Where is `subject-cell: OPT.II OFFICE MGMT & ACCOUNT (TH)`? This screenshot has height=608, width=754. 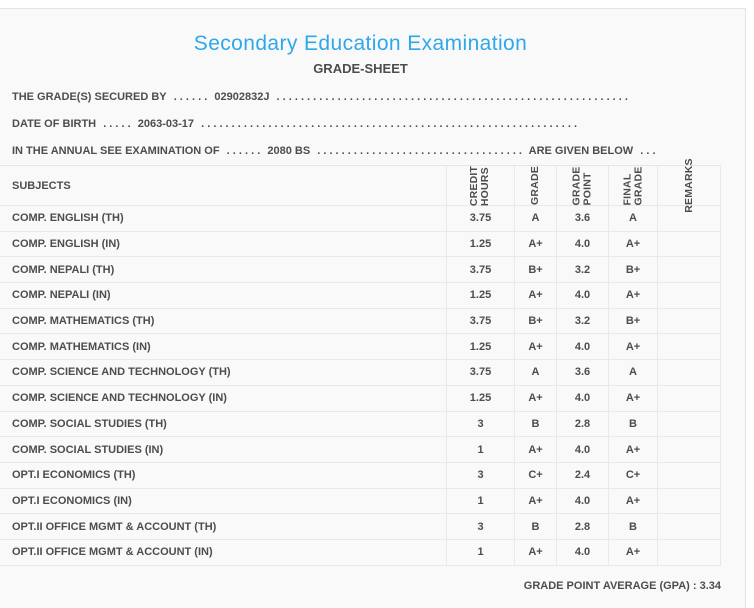
subject-cell: OPT.II OFFICE MGMT & ACCOUNT (TH) is located at coordinates (114, 526).